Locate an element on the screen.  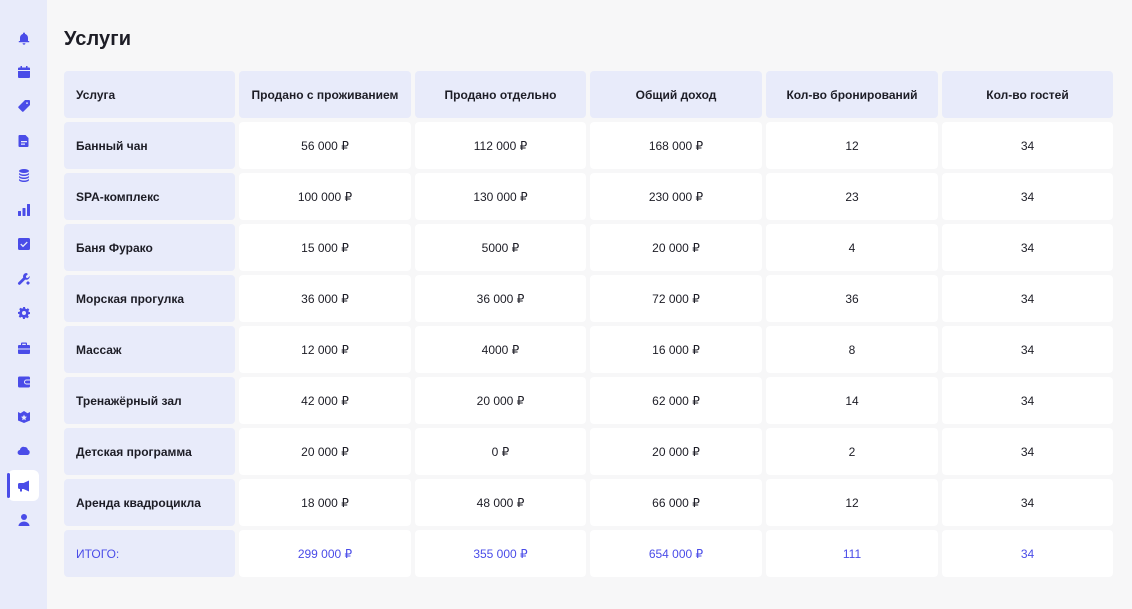
badge-star-icon is located at coordinates (23, 416).